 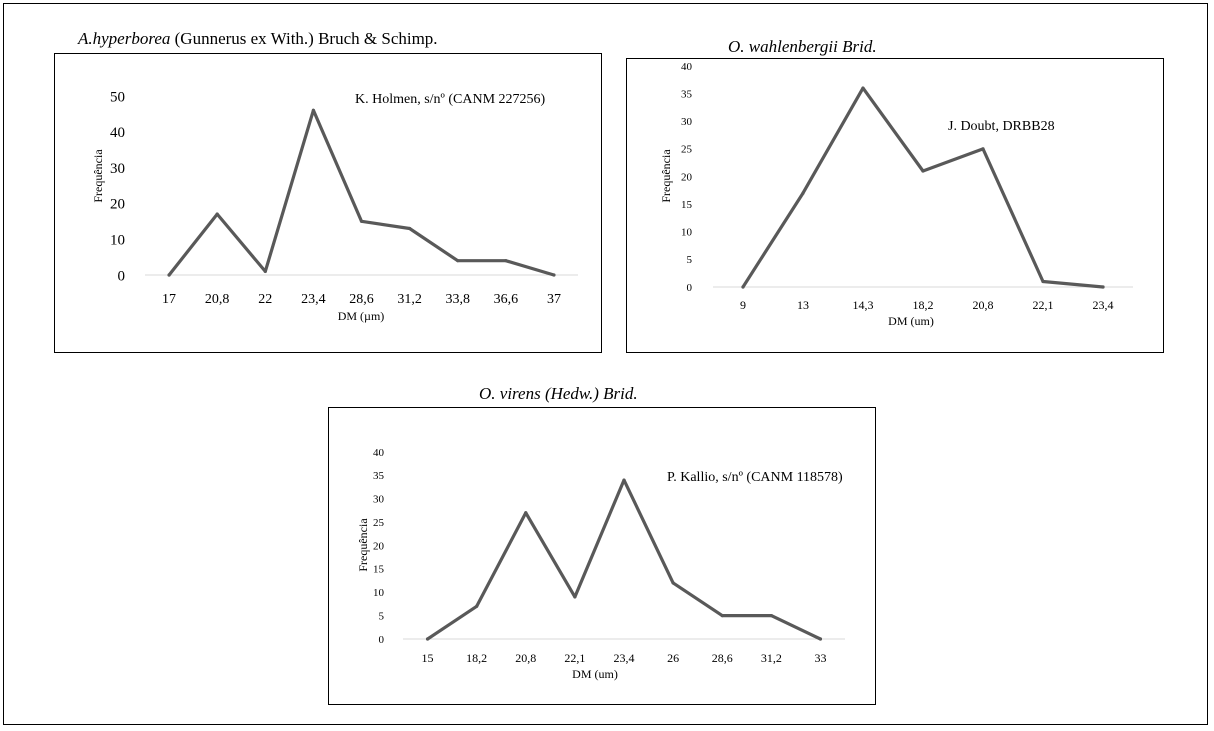 What do you see at coordinates (820, 658) in the screenshot?
I see `x-tick-label: 33` at bounding box center [820, 658].